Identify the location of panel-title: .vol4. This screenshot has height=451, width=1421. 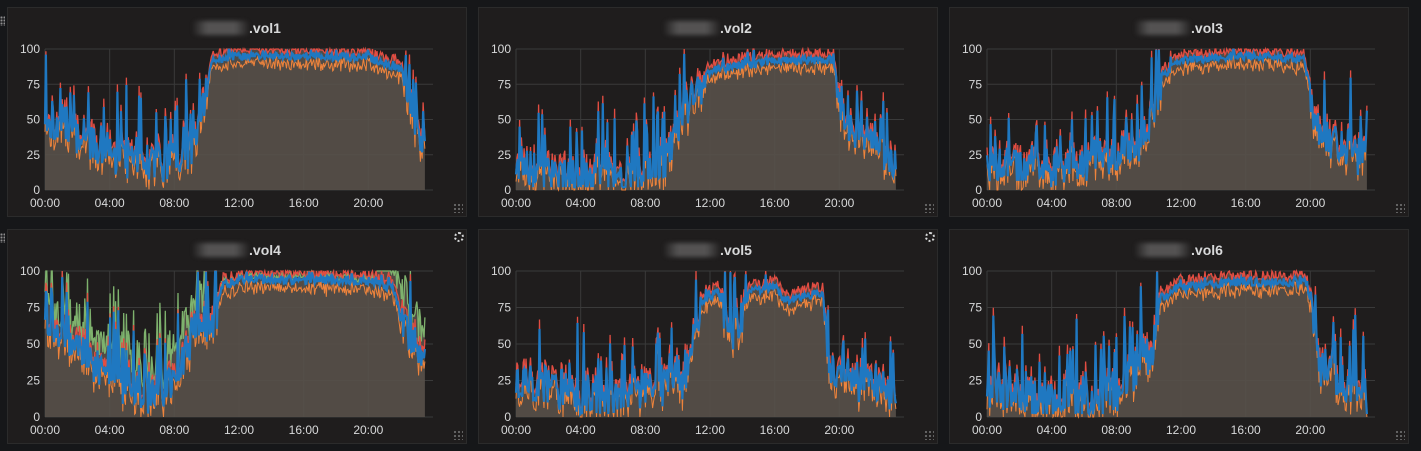
(237, 250).